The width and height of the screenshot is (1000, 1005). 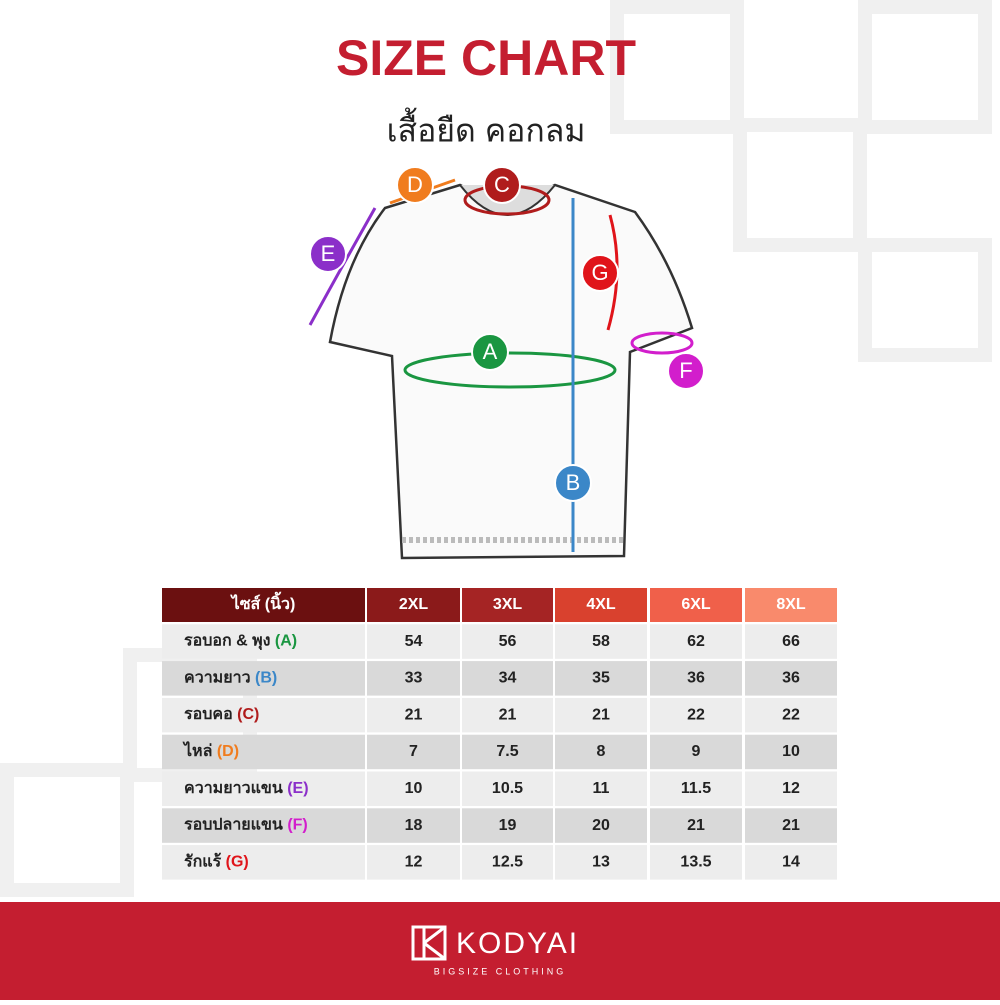 I want to click on row-label-text: ไหล่, so click(x=197, y=750).